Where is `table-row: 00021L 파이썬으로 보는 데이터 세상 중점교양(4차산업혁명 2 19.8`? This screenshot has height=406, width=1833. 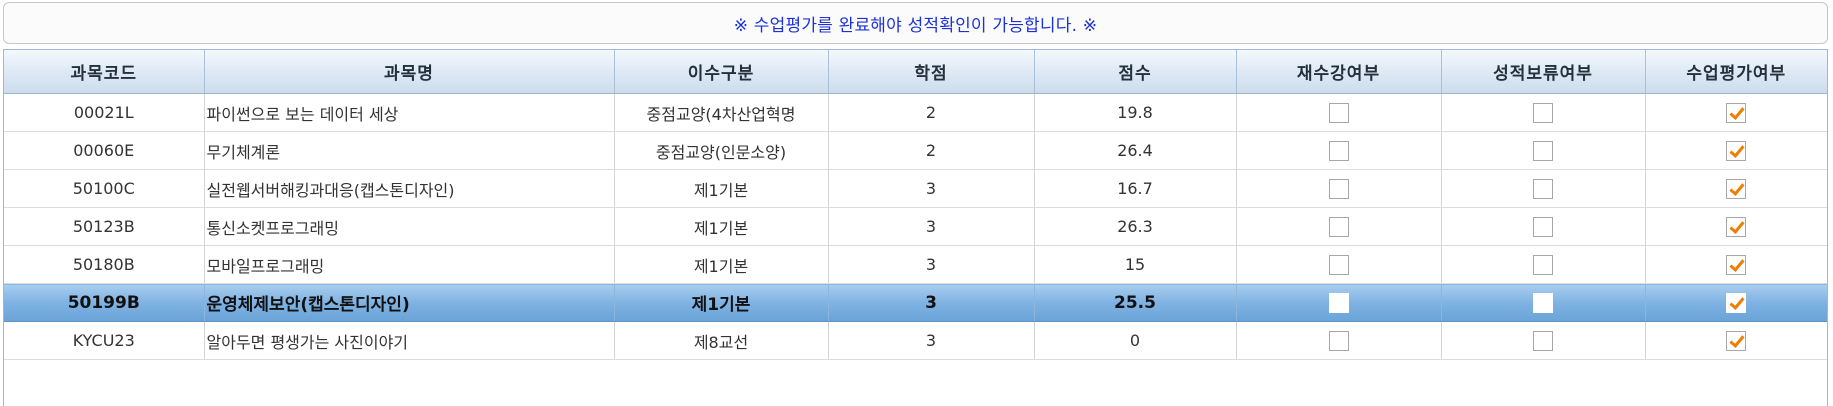 table-row: 00021L 파이썬으로 보는 데이터 세상 중점교양(4차산업혁명 2 19.8 is located at coordinates (915, 112).